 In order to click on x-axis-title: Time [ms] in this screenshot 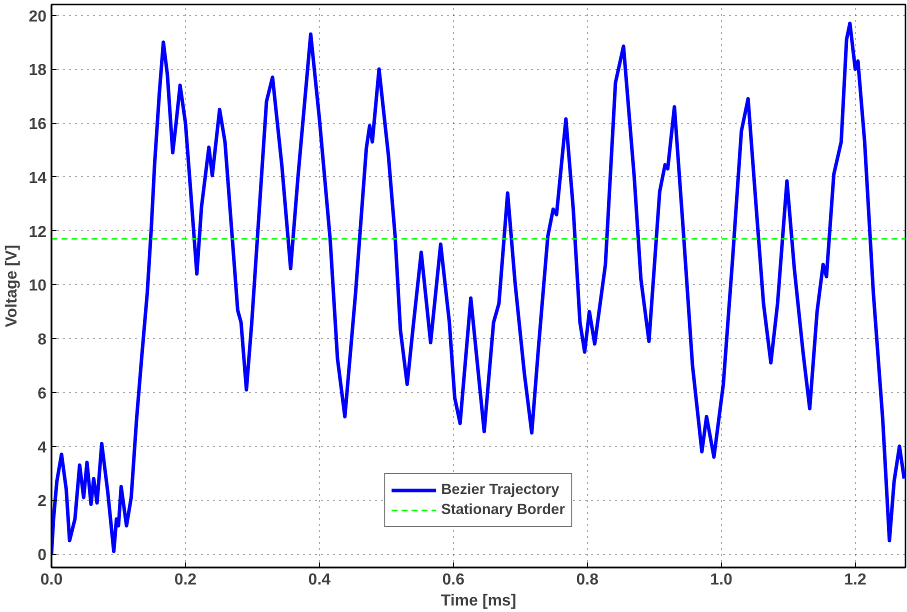, I will do `click(478, 601)`.